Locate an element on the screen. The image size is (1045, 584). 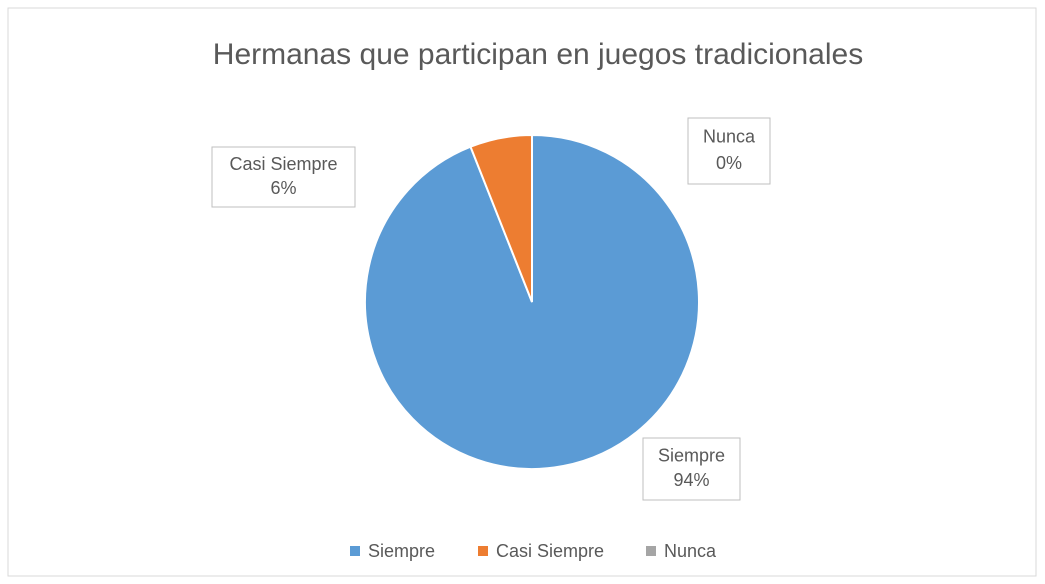
data-label-category: Nunca is located at coordinates (729, 137).